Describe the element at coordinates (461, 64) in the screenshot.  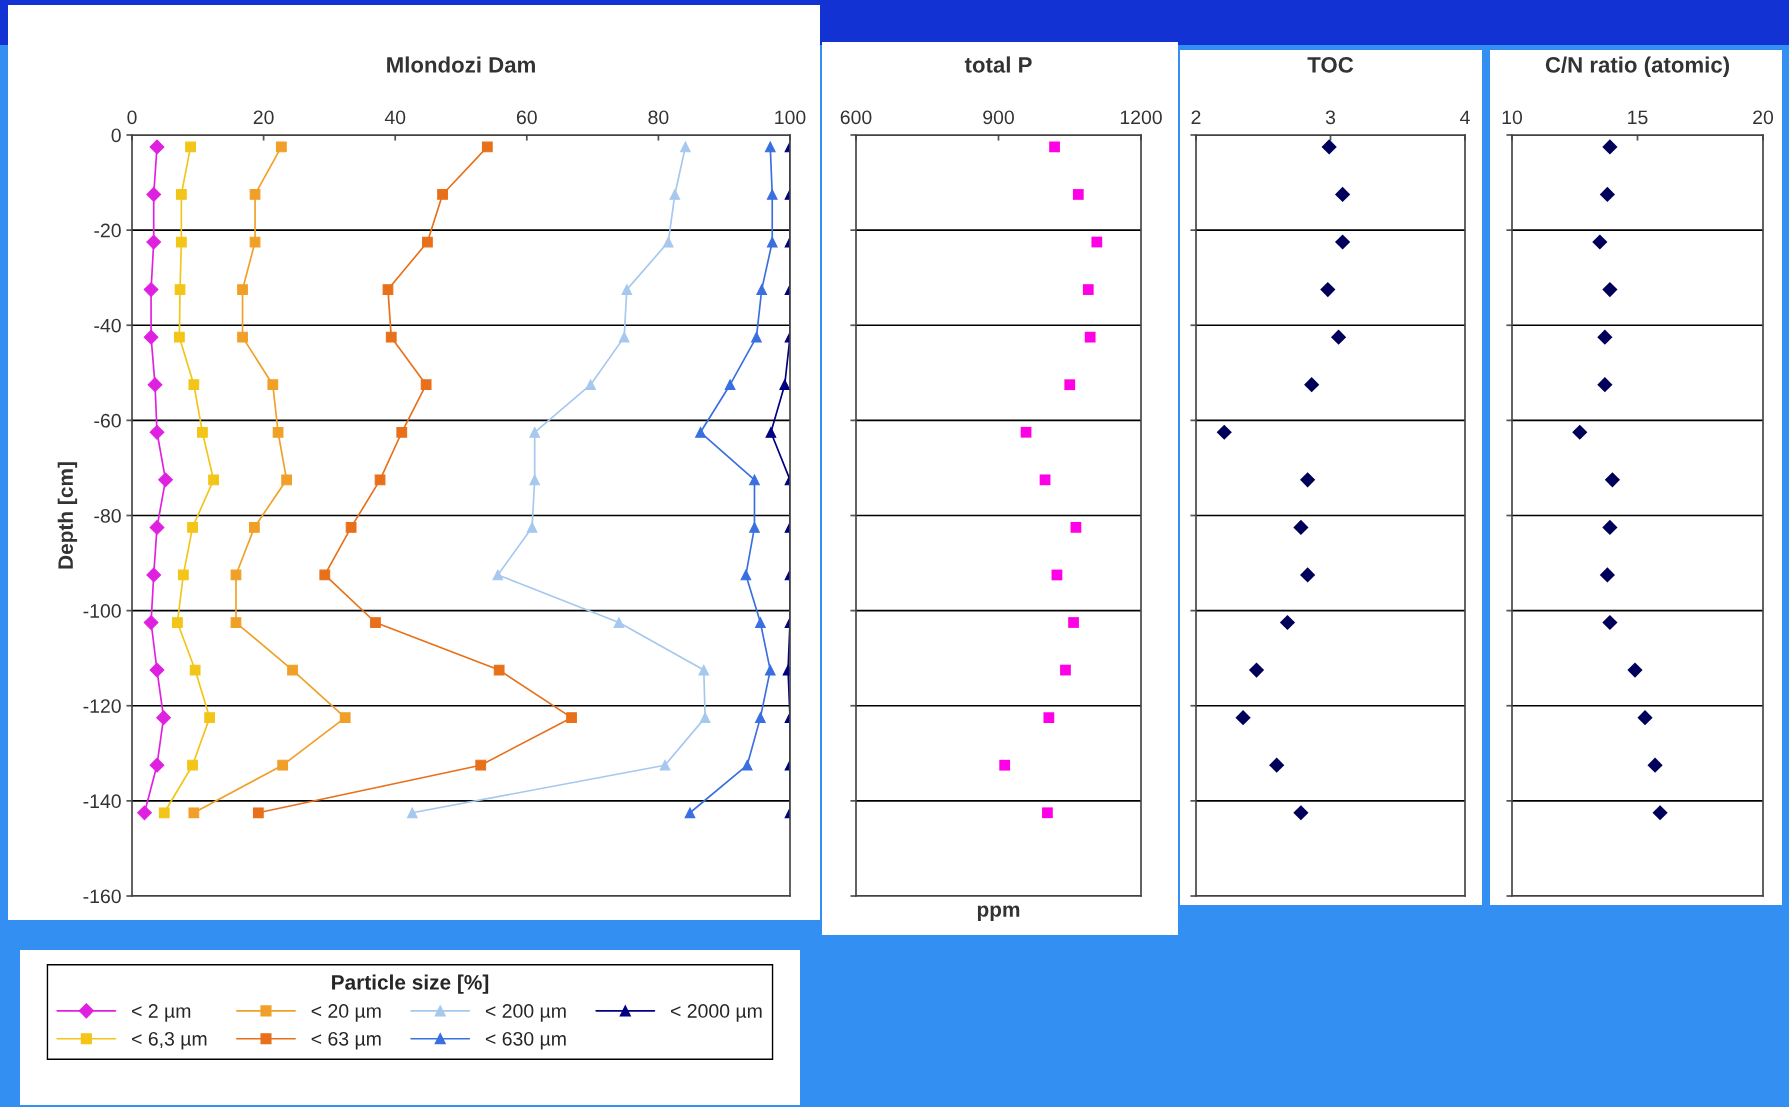
I see `chart-title: Mlondozi Dam` at that location.